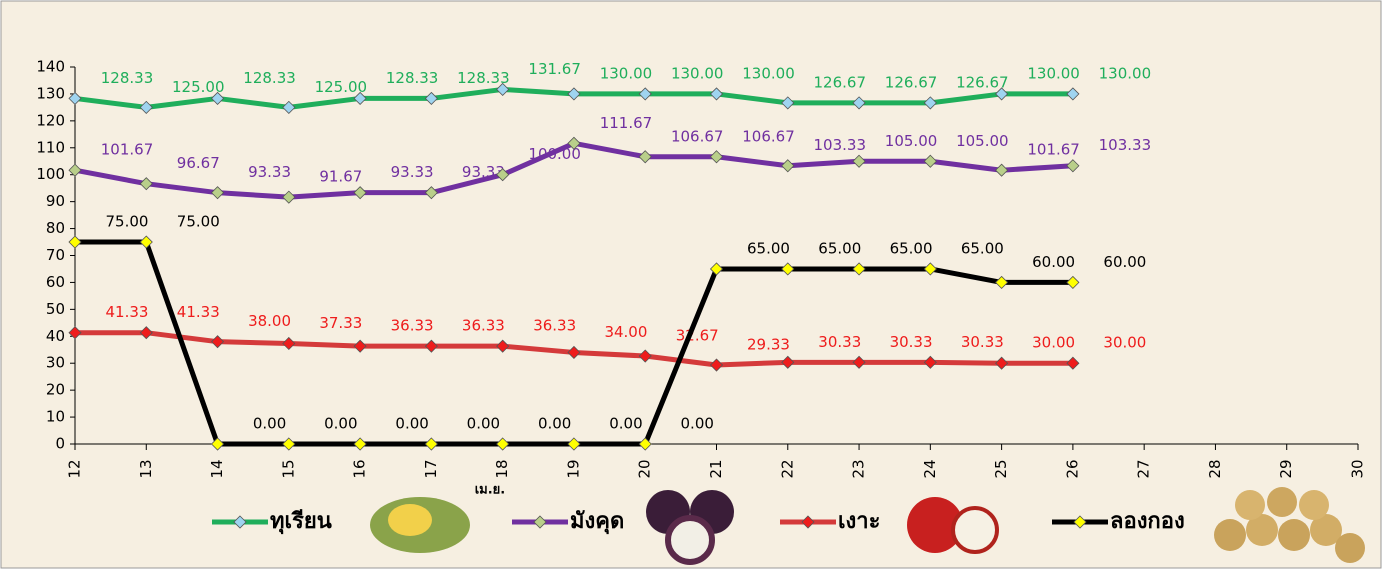 The width and height of the screenshot is (1382, 569). What do you see at coordinates (982, 141) in the screenshot?
I see `data-label: 105.00` at bounding box center [982, 141].